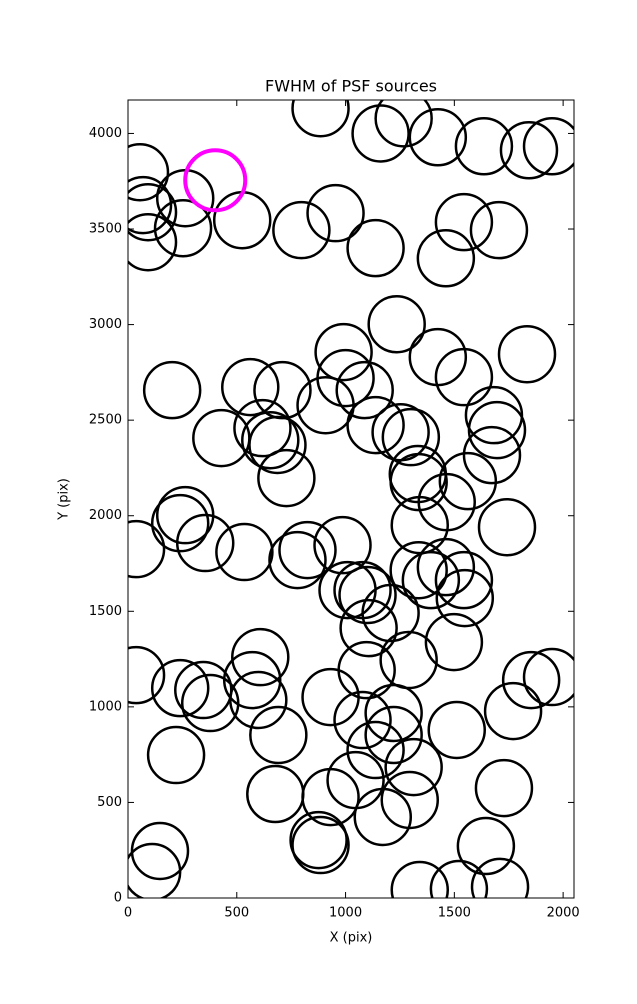  I want to click on y-tick-label: 3500, so click(105, 229).